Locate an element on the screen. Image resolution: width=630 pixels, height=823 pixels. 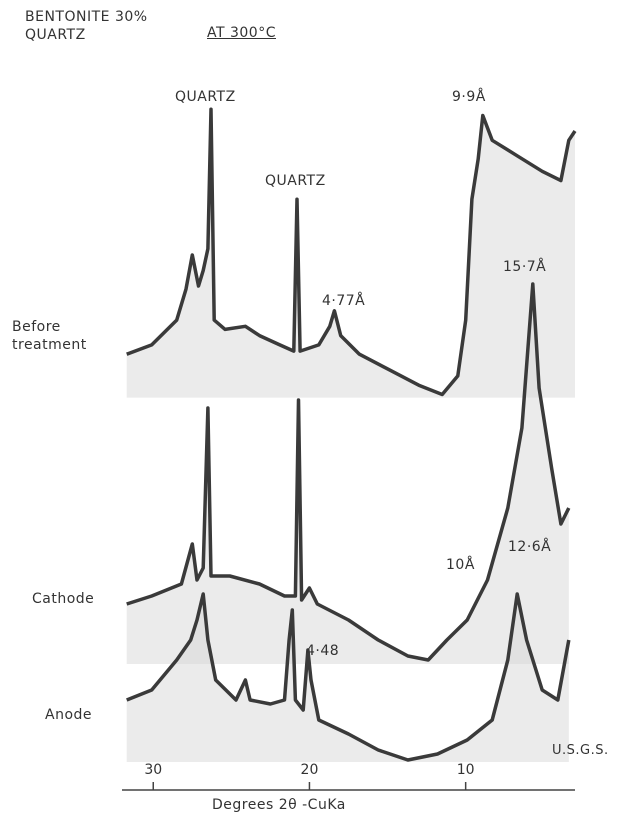
chart-subtitle: AT 300°C is located at coordinates (241, 33).